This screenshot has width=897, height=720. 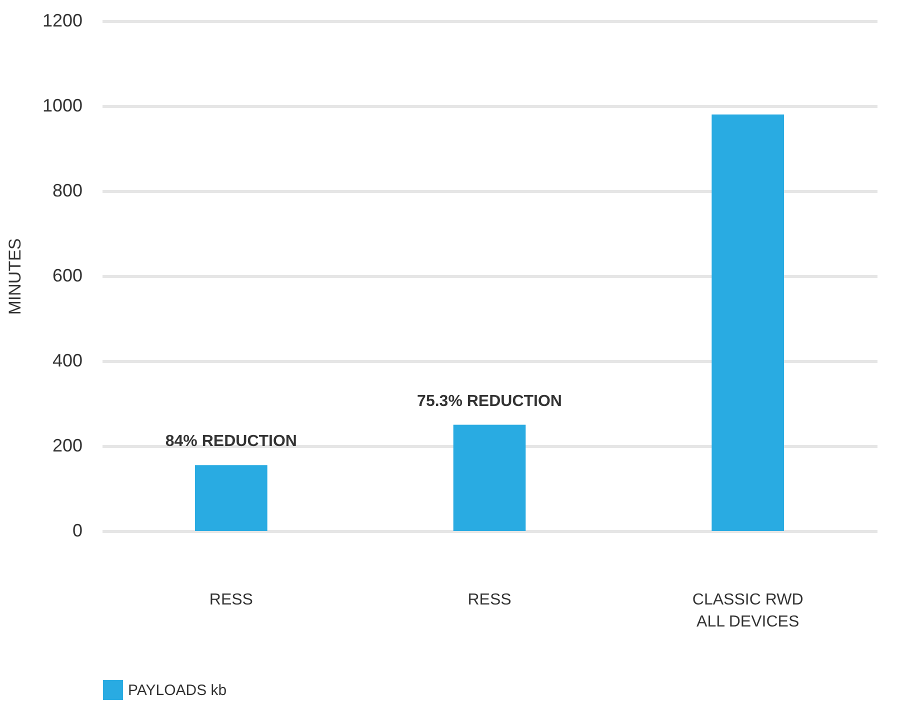 What do you see at coordinates (62, 20) in the screenshot?
I see `y-tick-label: 1200` at bounding box center [62, 20].